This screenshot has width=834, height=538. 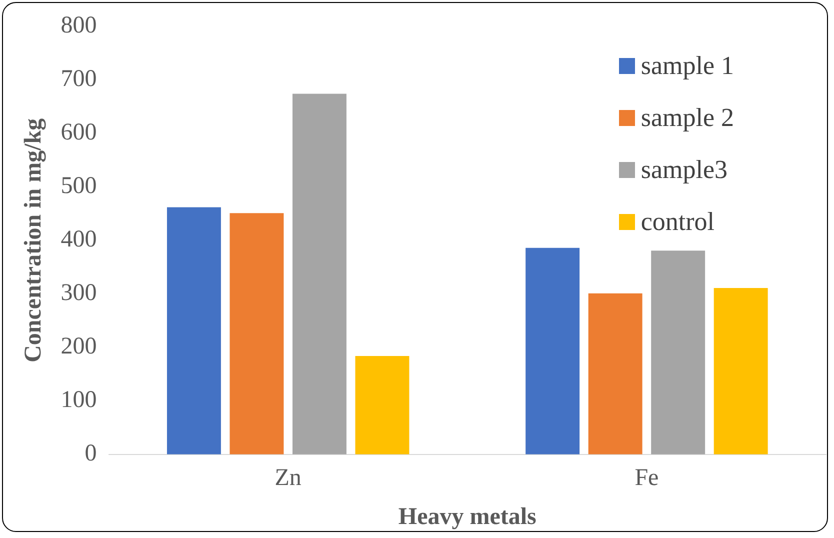 I want to click on legend-label: sample3, so click(x=684, y=170).